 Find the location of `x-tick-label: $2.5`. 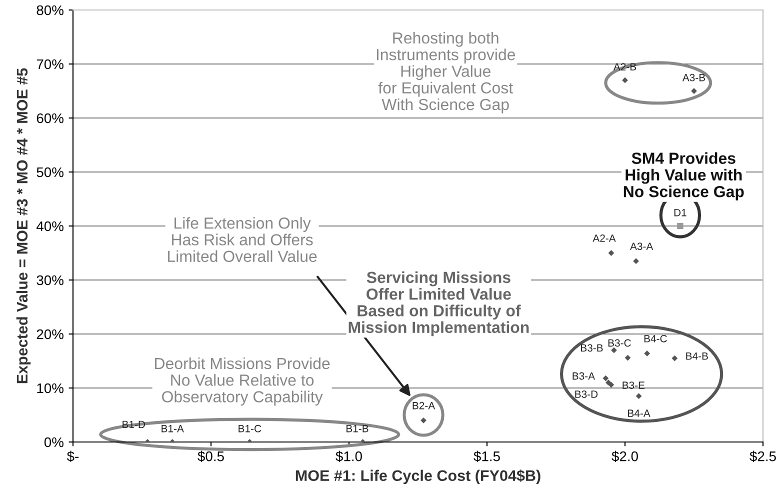

x-tick-label: $2.5 is located at coordinates (763, 456).